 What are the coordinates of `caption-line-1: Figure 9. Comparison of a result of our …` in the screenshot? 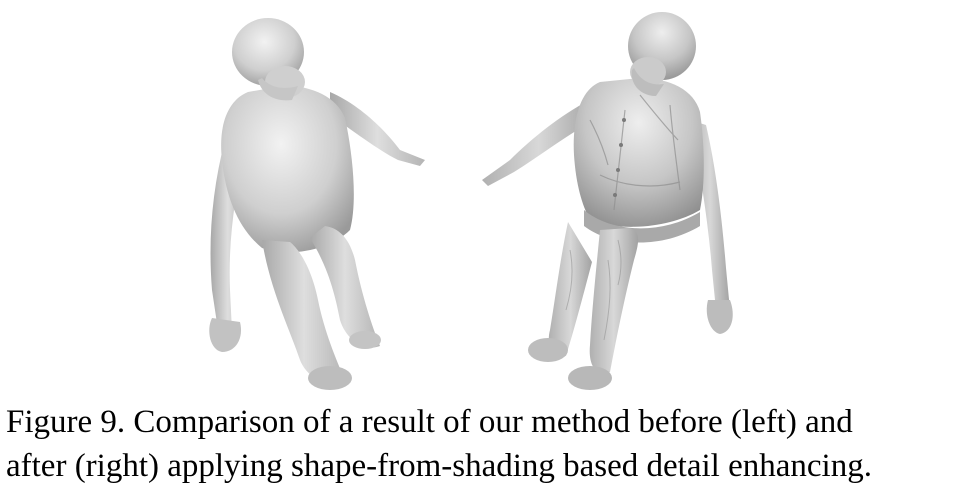 It's located at (429, 422).